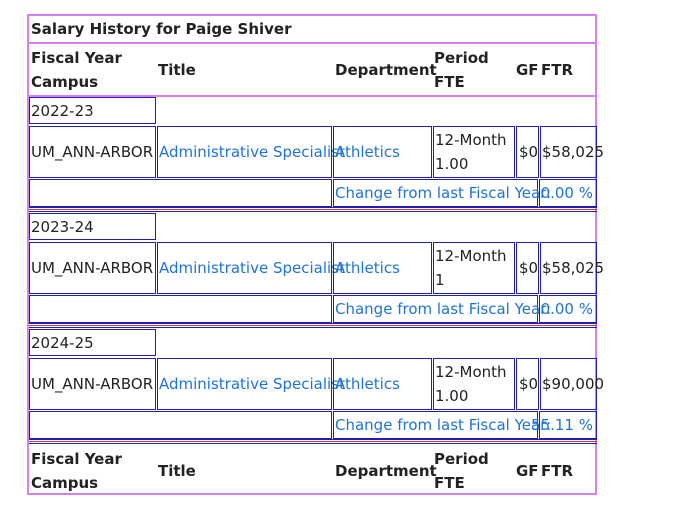 The height and width of the screenshot is (527, 695). What do you see at coordinates (177, 471) in the screenshot?
I see `footer-col-title: Title` at bounding box center [177, 471].